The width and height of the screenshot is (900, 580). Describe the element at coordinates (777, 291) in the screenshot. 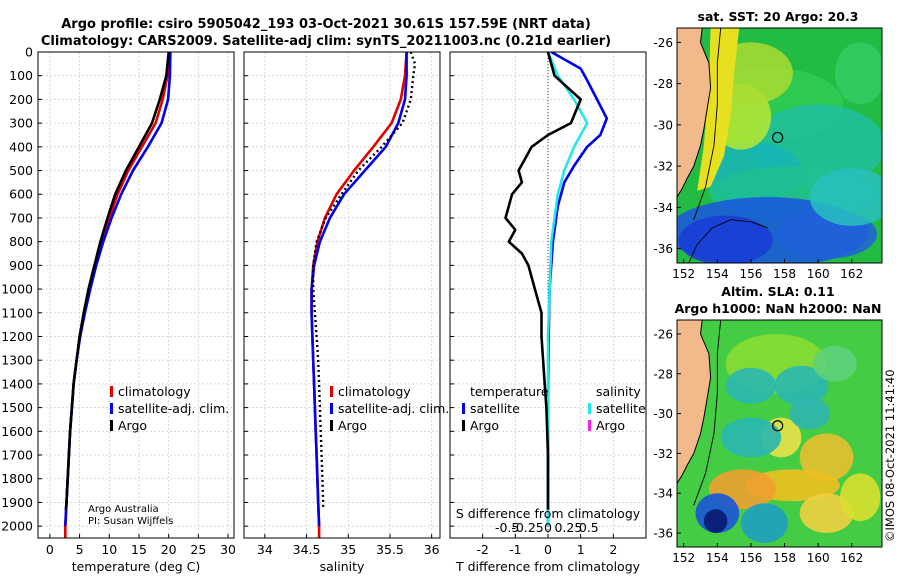

I see `sla-map-title: Altim. SLA: 0.11` at that location.